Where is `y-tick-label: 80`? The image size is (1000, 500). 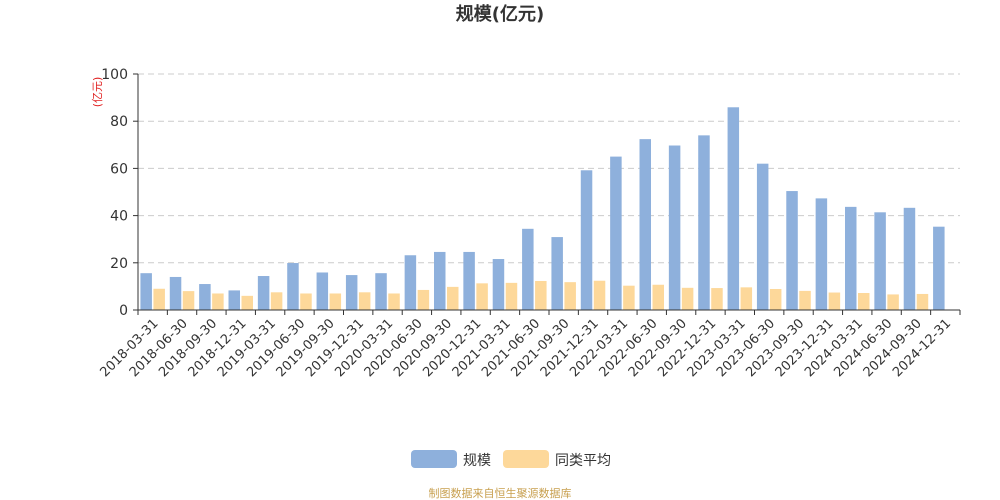 y-tick-label: 80 is located at coordinates (119, 122).